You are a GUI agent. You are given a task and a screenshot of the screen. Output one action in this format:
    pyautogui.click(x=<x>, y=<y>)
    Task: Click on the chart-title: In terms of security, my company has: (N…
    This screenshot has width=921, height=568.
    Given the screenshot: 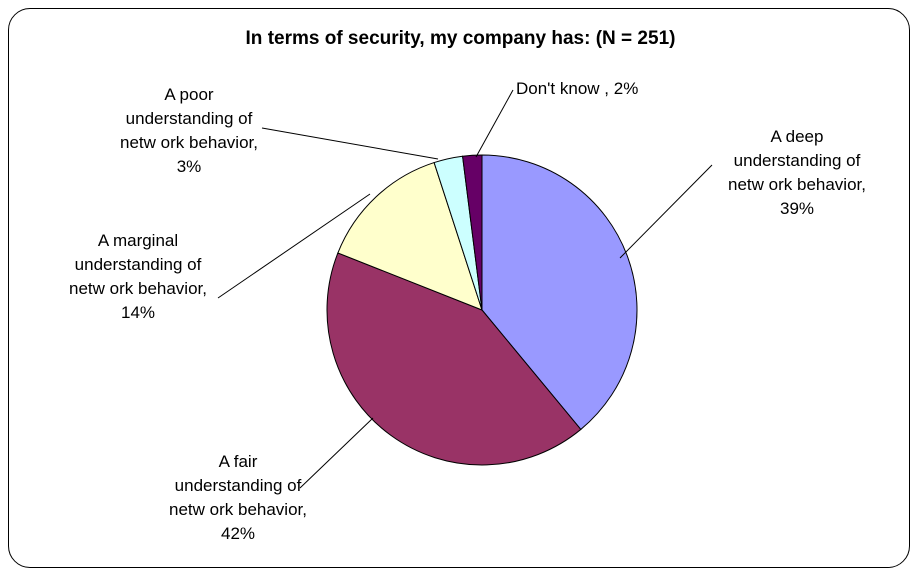 What is the action you would take?
    pyautogui.click(x=460, y=38)
    